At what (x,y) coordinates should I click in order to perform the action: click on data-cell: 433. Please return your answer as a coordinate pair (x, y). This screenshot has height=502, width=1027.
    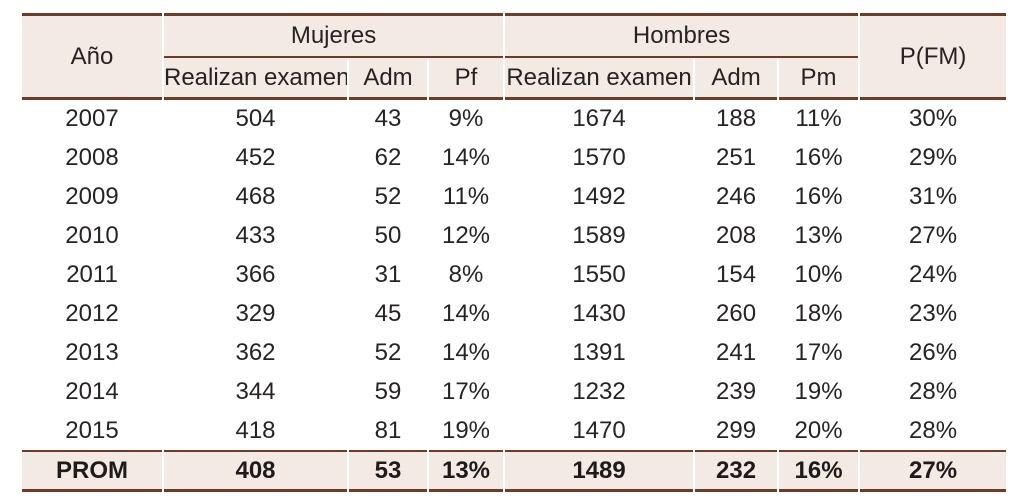
    Looking at the image, I should click on (255, 236).